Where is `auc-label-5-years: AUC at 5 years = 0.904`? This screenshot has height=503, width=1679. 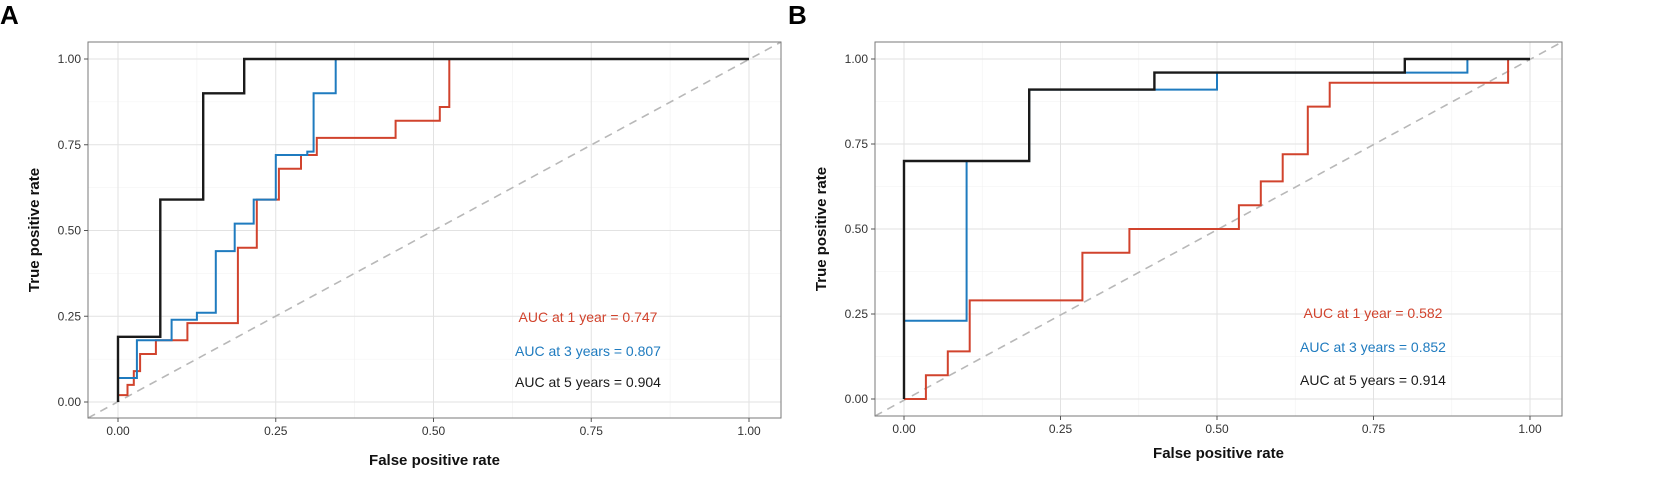 auc-label-5-years: AUC at 5 years = 0.904 is located at coordinates (588, 382).